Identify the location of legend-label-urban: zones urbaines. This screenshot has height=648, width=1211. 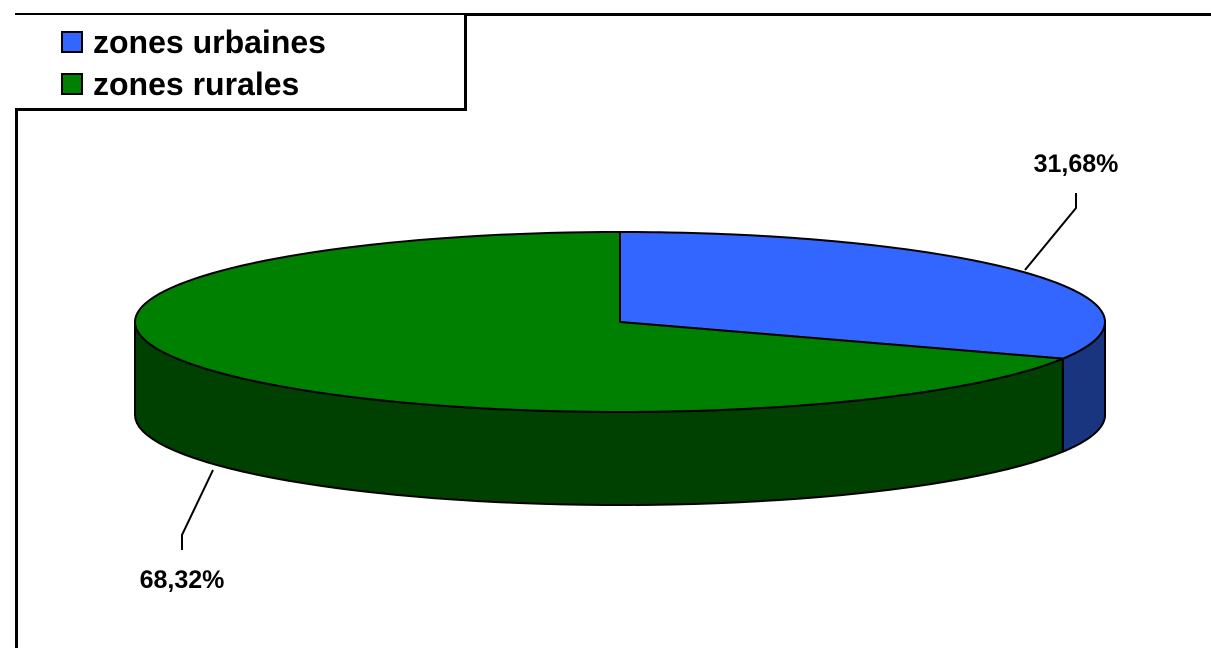
(209, 42).